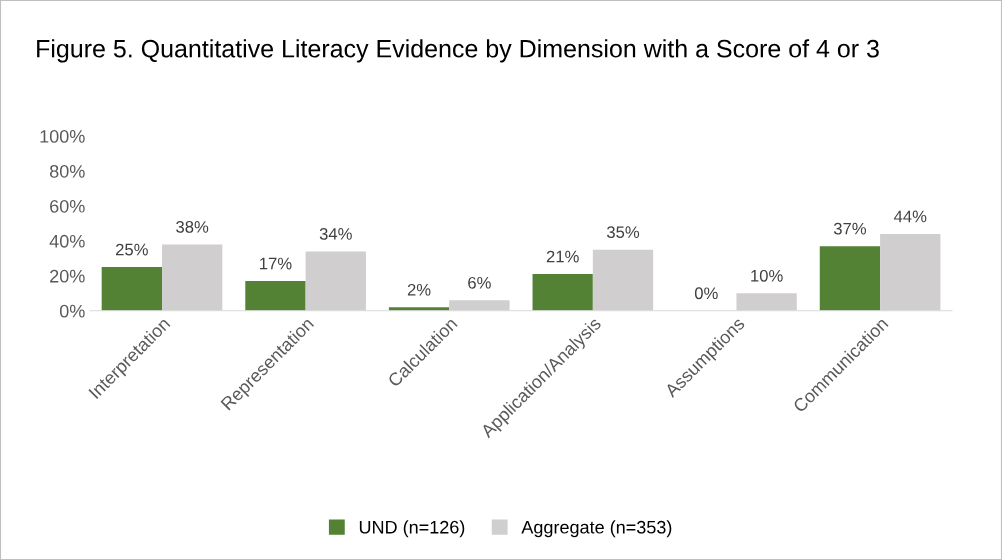  Describe the element at coordinates (596, 529) in the screenshot. I see `legend-label: Aggregate (n=353)` at that location.